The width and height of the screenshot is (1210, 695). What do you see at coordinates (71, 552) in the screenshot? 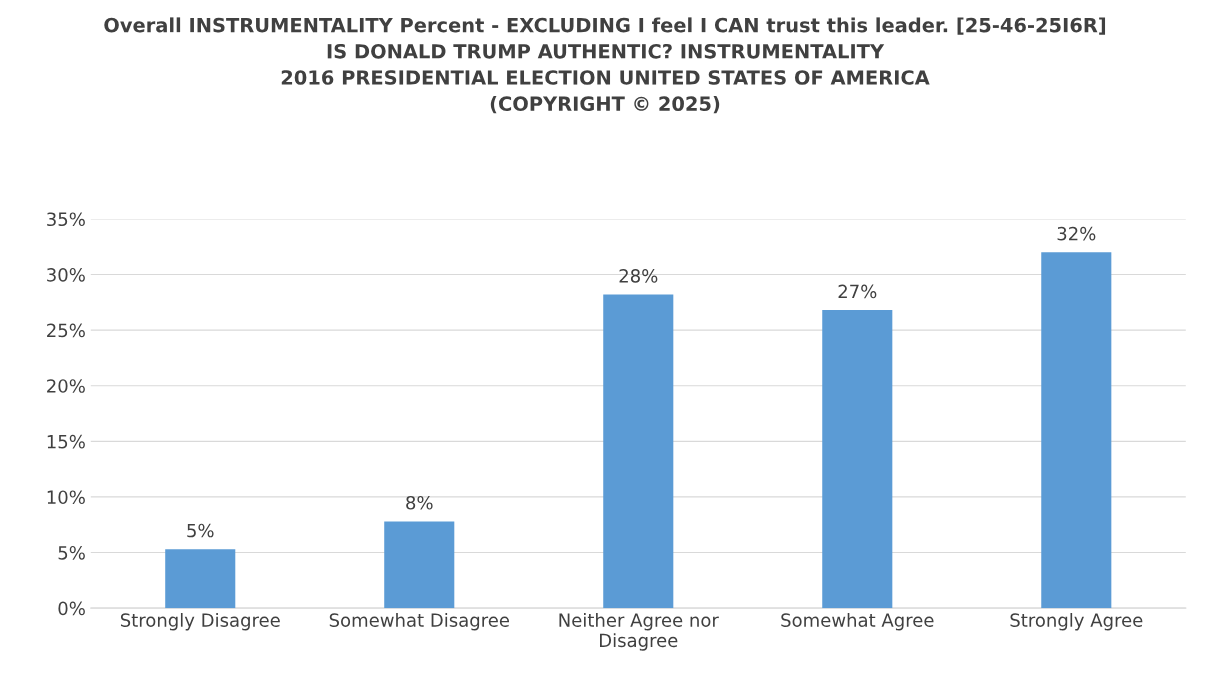
I see `y-tick-label: 5%` at bounding box center [71, 552].